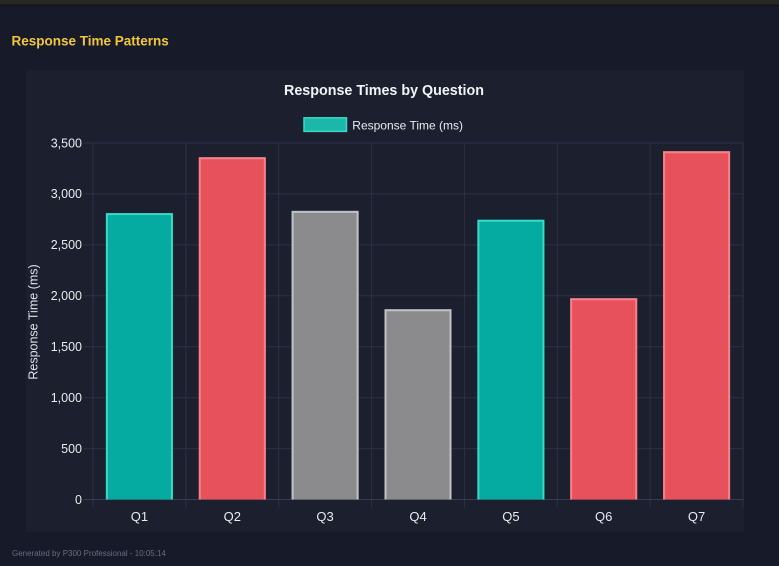 This screenshot has height=566, width=779. I want to click on svg-text: Q6, so click(603, 516).